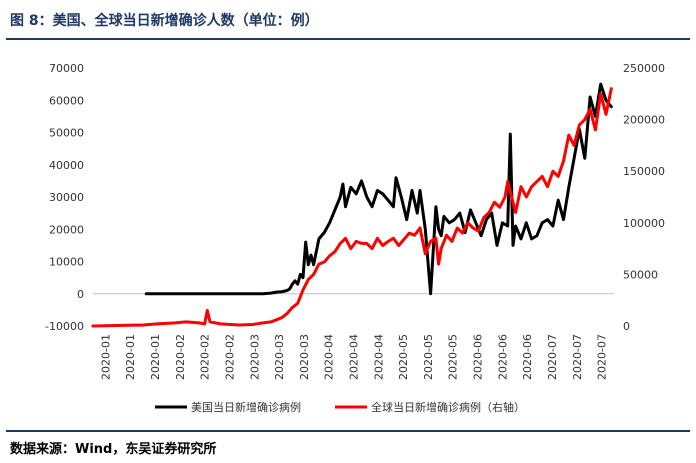 Image resolution: width=696 pixels, height=463 pixels. Describe the element at coordinates (64, 326) in the screenshot. I see `y-left-tick-label: -10000` at that location.